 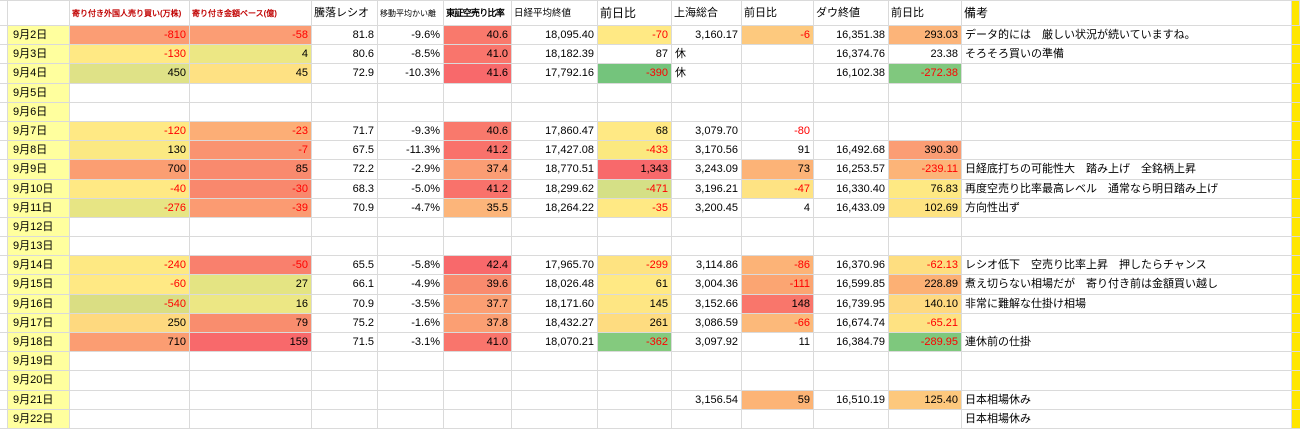 I want to click on dow-close-cell: 16,599.85, so click(x=851, y=285).